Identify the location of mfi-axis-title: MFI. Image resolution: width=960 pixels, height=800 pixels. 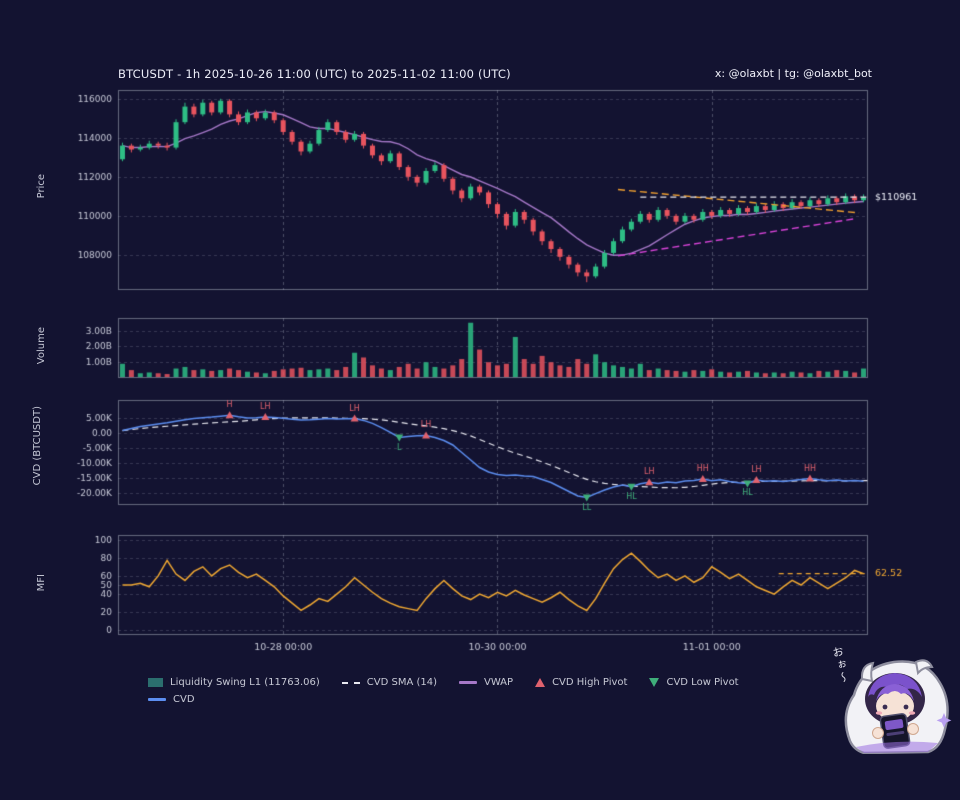
(41, 583).